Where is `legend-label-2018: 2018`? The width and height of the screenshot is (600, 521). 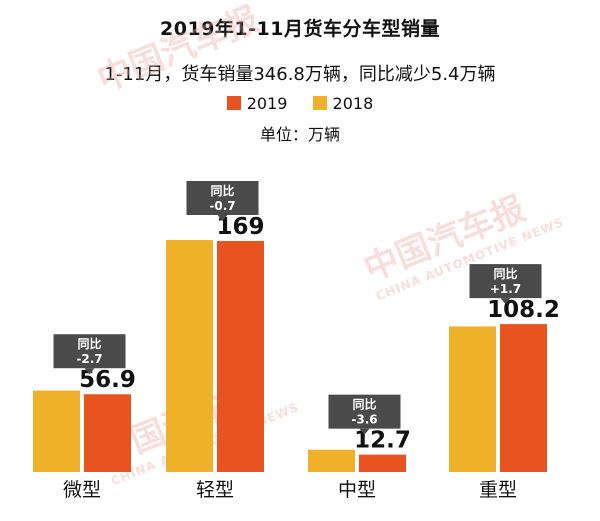
legend-label-2018: 2018 is located at coordinates (353, 103).